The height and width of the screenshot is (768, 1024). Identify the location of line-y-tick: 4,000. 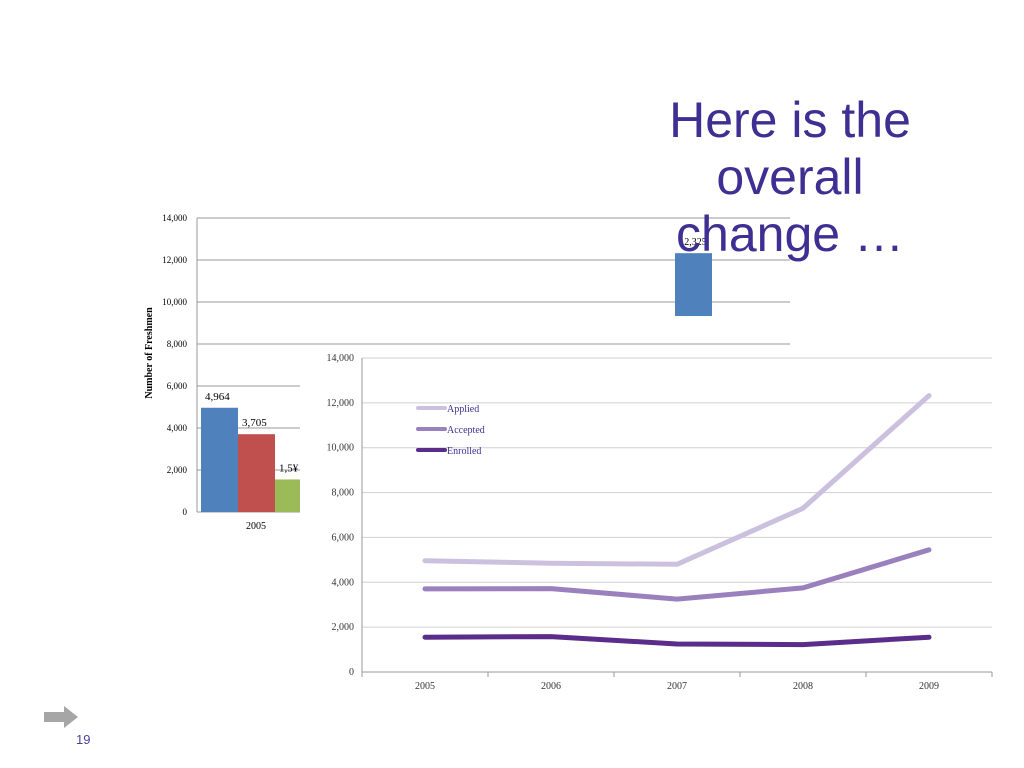
(343, 582).